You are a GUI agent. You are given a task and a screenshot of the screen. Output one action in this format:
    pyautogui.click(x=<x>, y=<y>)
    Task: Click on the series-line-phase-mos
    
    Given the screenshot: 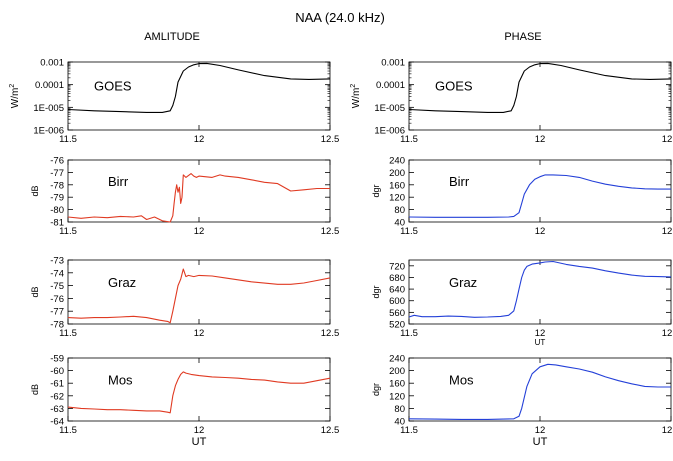 What is the action you would take?
    pyautogui.click(x=539, y=391)
    